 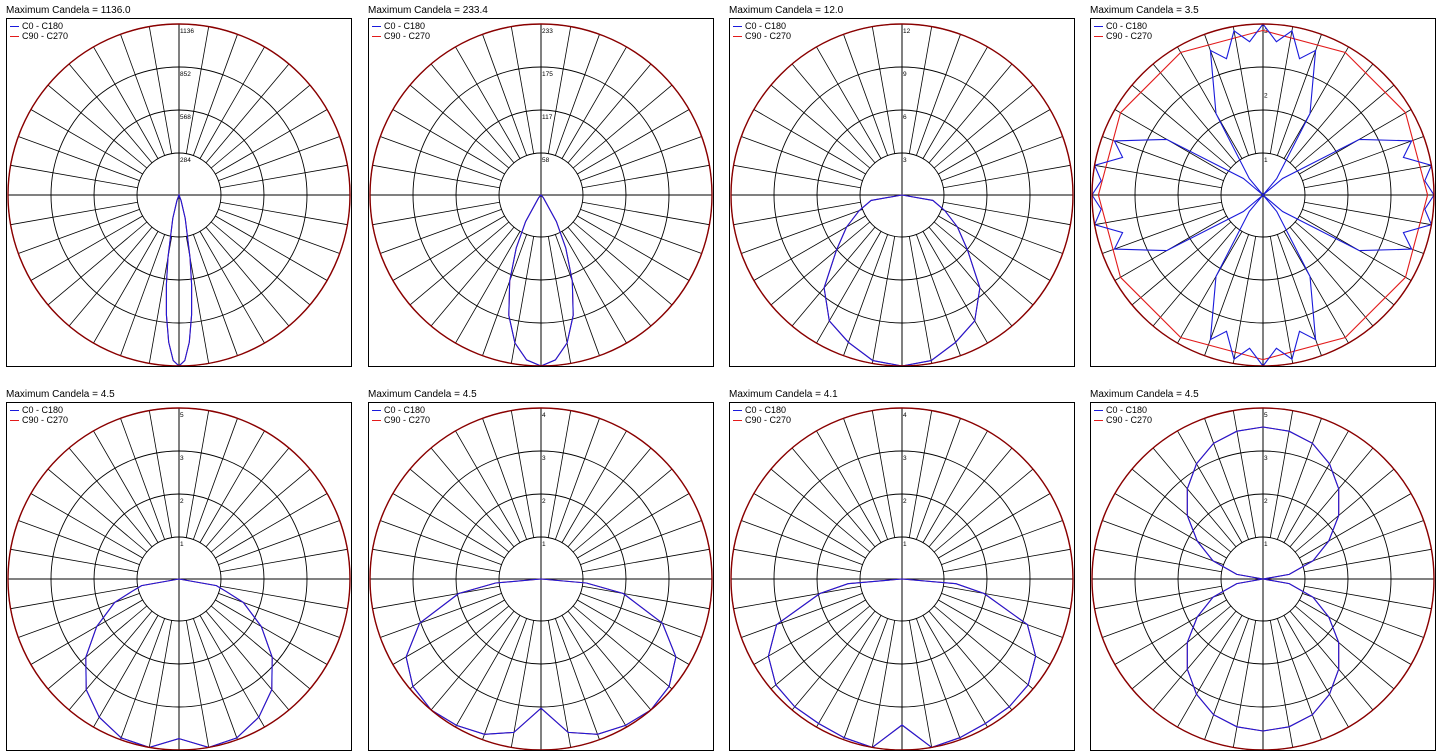 I want to click on tick-label: 175, so click(x=547, y=74).